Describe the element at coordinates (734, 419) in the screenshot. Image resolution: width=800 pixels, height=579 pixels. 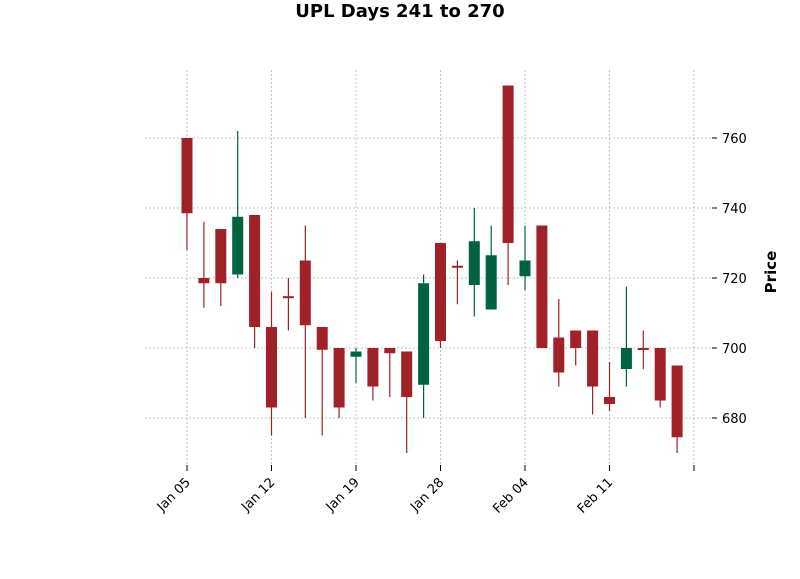
I see `y-tick-label: 680` at that location.